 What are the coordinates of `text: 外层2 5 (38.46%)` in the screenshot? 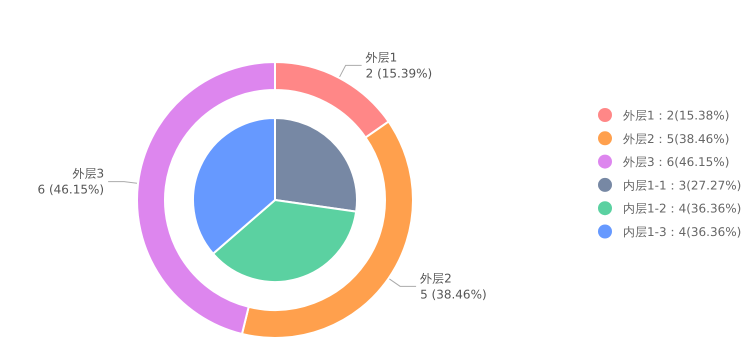 It's located at (453, 286).